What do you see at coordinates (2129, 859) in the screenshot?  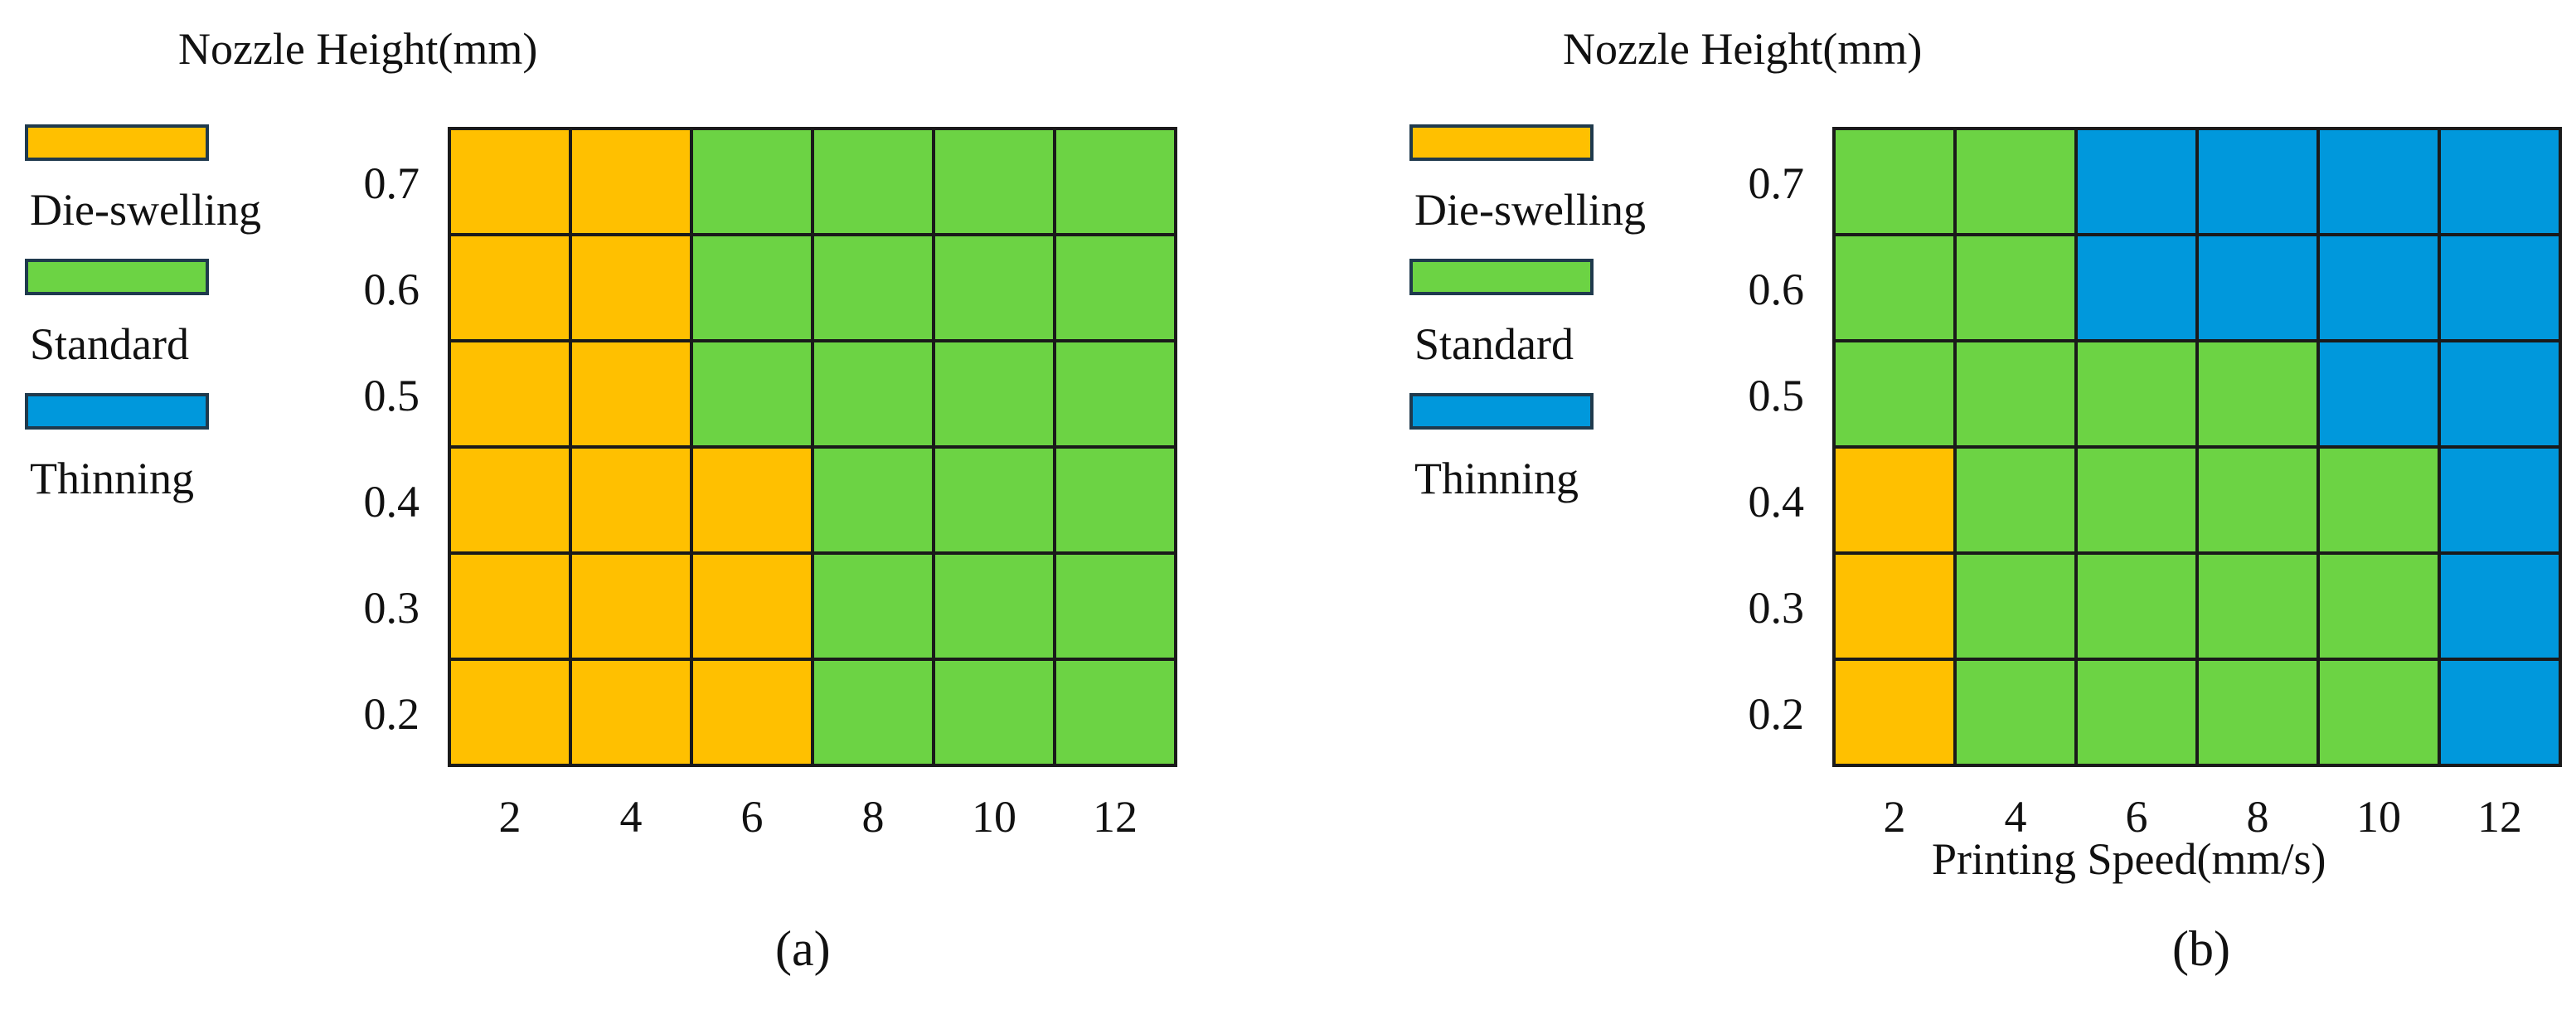 I see `x-axis-label: Printing Speed(mm/s)` at bounding box center [2129, 859].